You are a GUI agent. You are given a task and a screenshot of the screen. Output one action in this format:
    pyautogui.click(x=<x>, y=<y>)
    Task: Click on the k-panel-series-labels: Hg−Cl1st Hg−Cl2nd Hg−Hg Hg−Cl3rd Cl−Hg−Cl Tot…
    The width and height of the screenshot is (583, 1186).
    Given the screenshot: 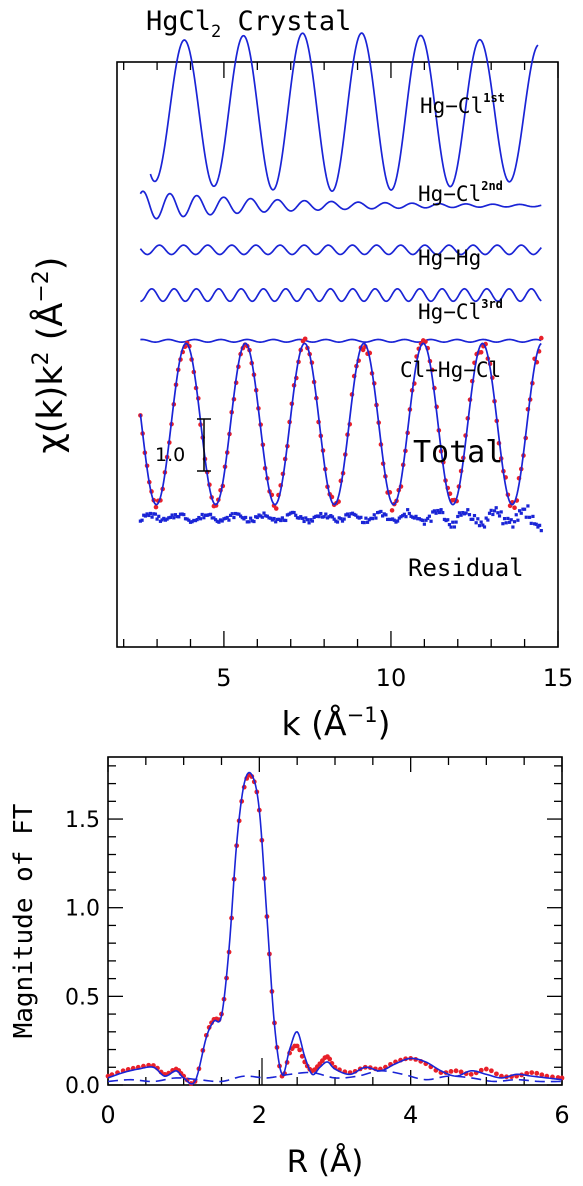 What is the action you would take?
    pyautogui.click(x=462, y=336)
    